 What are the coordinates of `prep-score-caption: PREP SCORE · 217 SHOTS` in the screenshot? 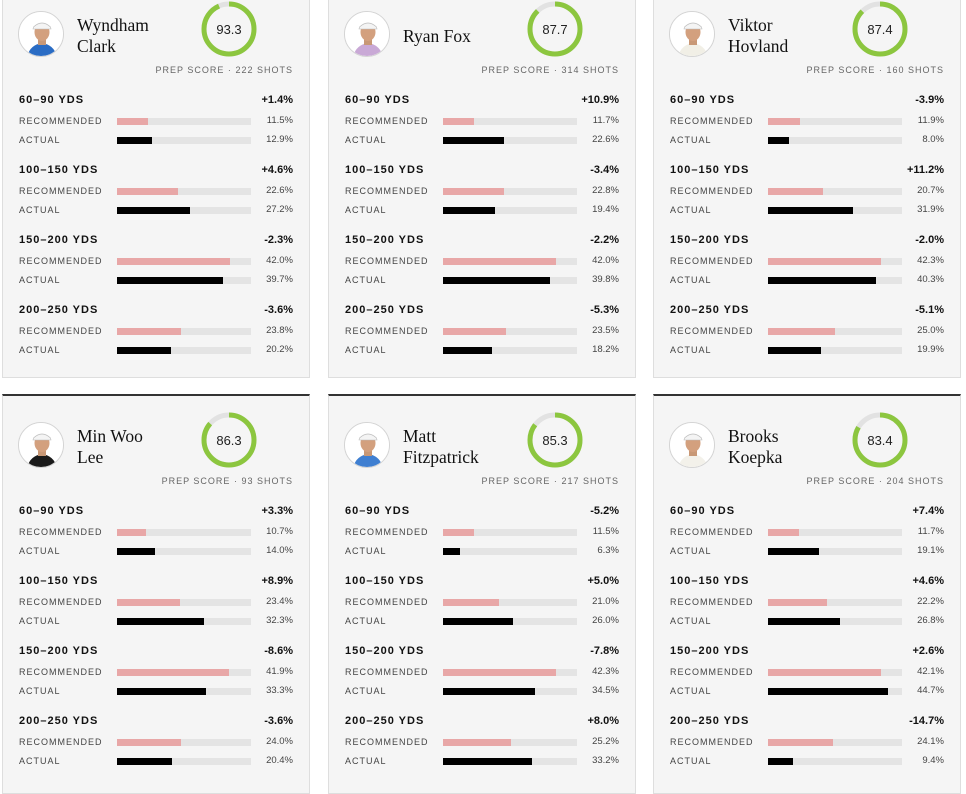 It's located at (550, 481).